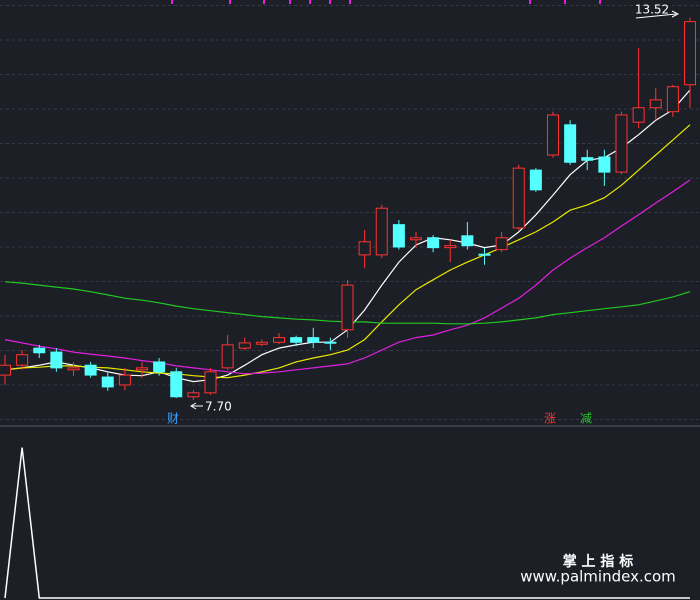  I want to click on signal-marker: 涨, so click(550, 418).